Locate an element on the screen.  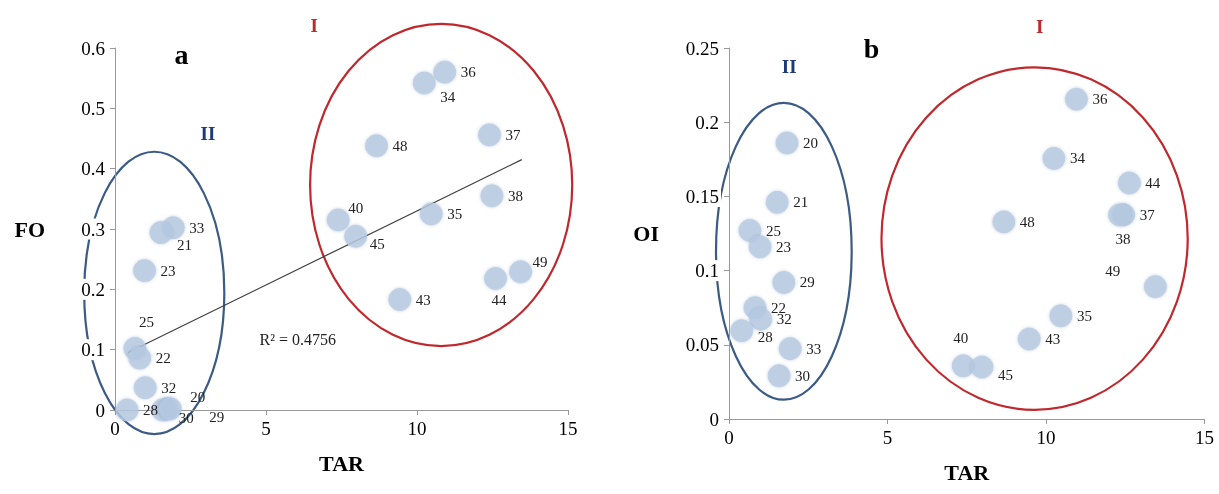
annotation: 30 is located at coordinates (803, 375).